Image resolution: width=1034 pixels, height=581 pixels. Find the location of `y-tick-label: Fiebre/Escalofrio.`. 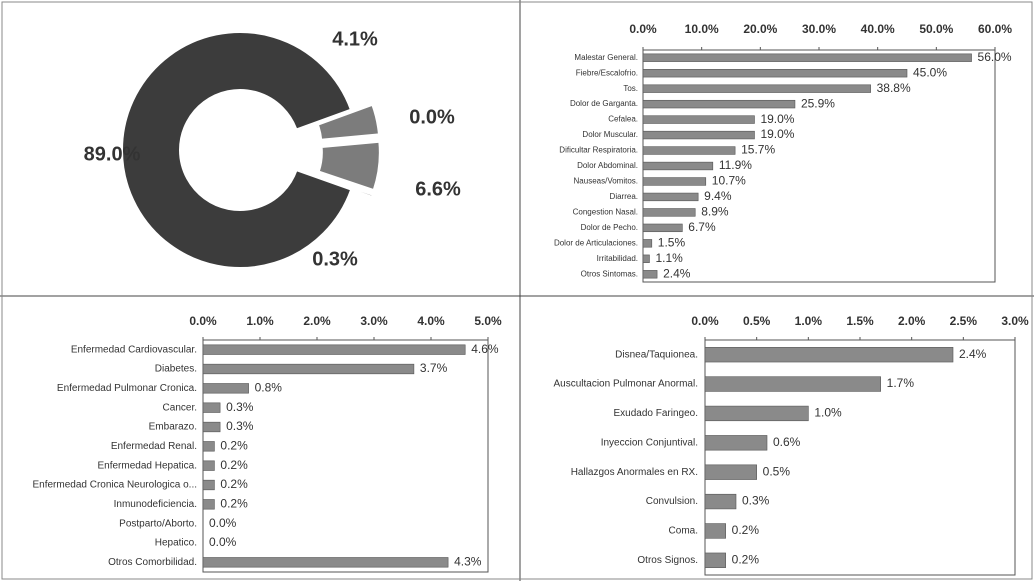

y-tick-label: Fiebre/Escalofrio. is located at coordinates (607, 72).